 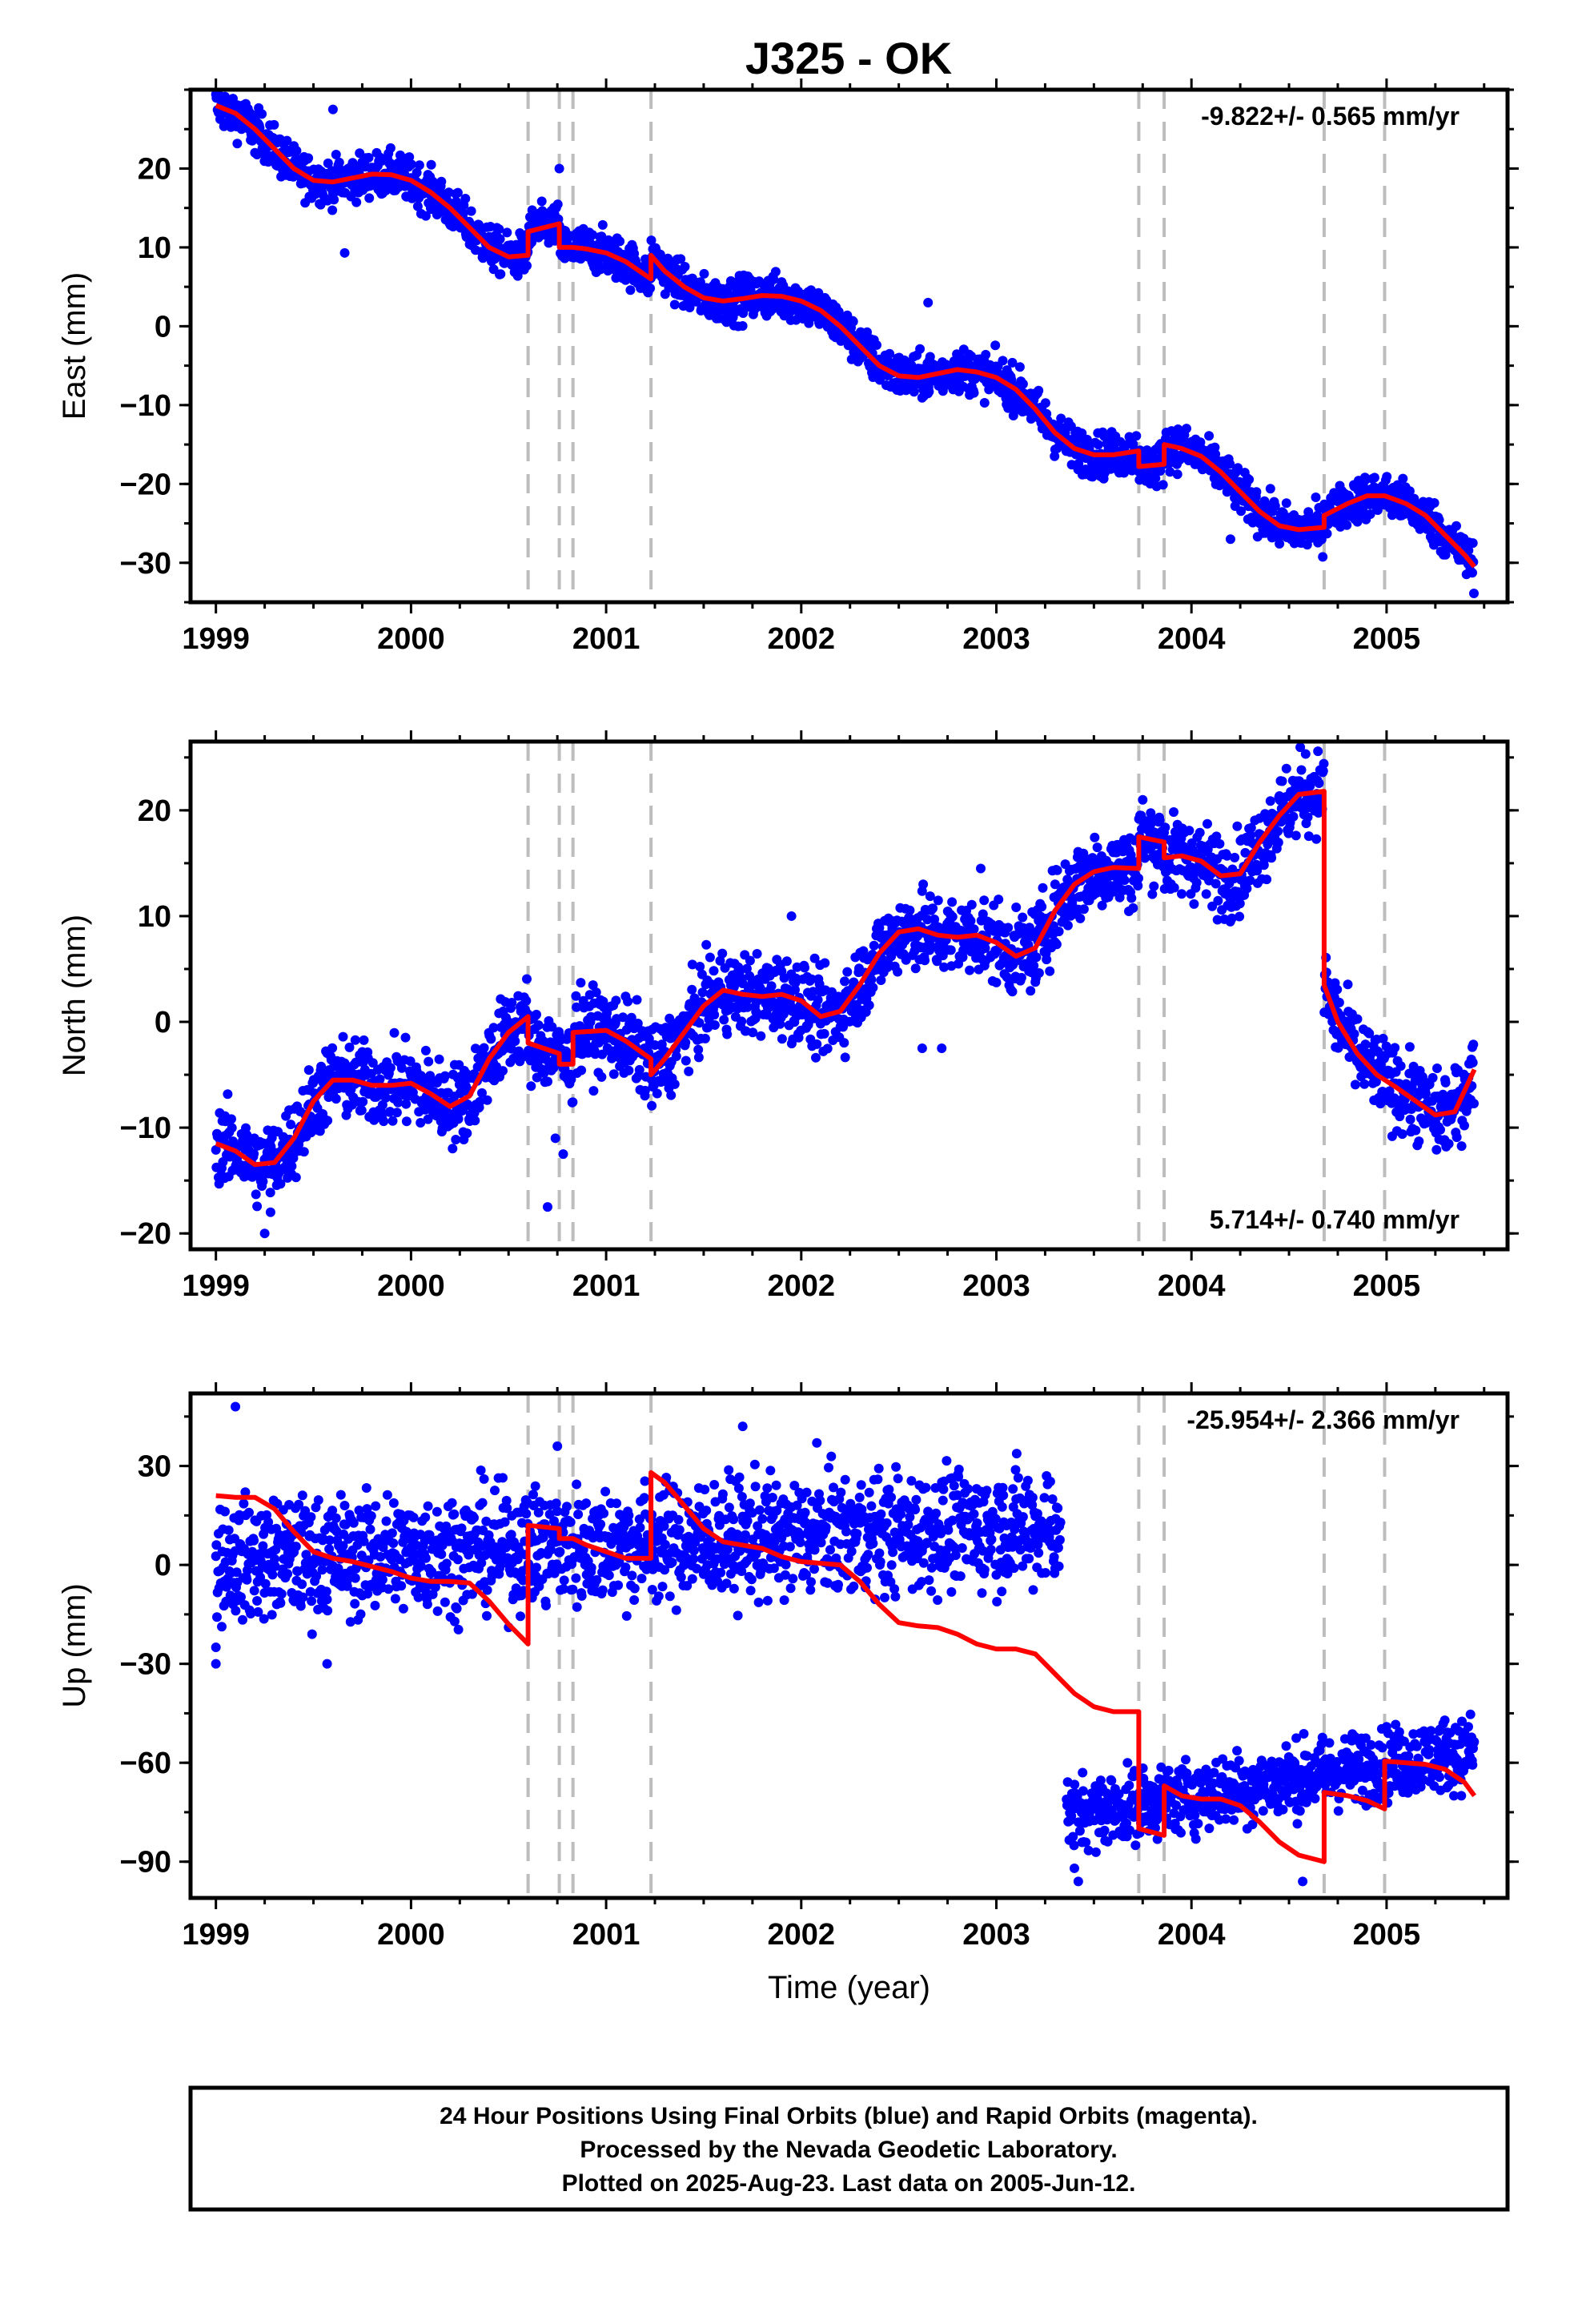 What do you see at coordinates (270, 1212) in the screenshot?
I see `outlier-point` at bounding box center [270, 1212].